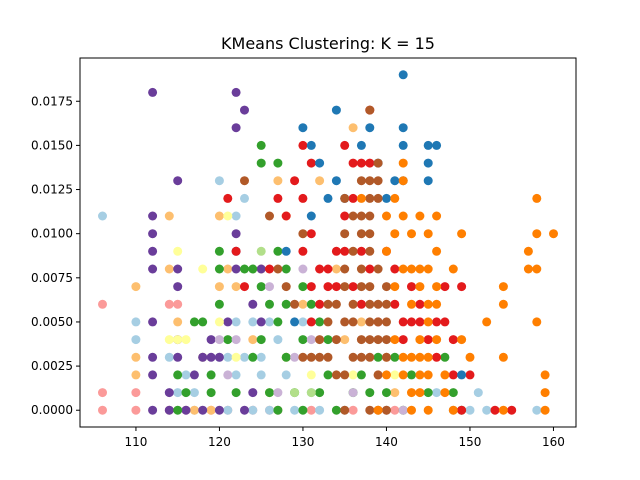  I want to click on x-tick-label: 120, so click(219, 442).